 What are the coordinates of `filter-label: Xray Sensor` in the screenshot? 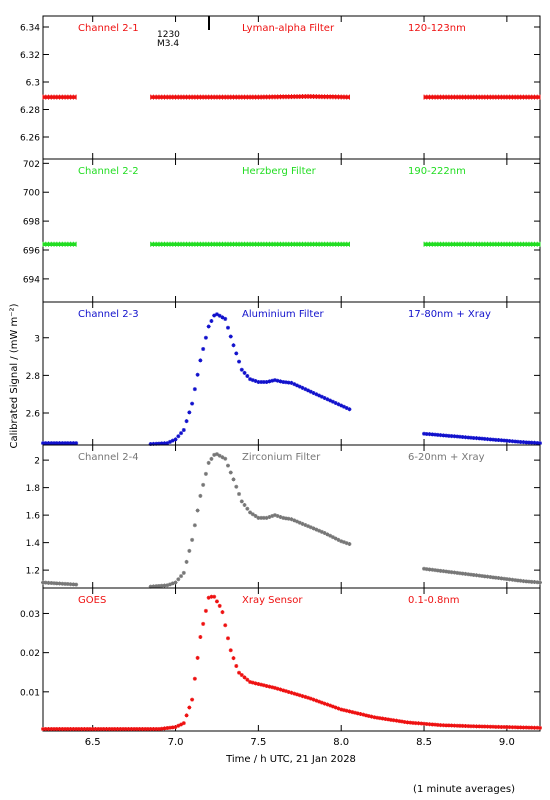 It's located at (272, 600).